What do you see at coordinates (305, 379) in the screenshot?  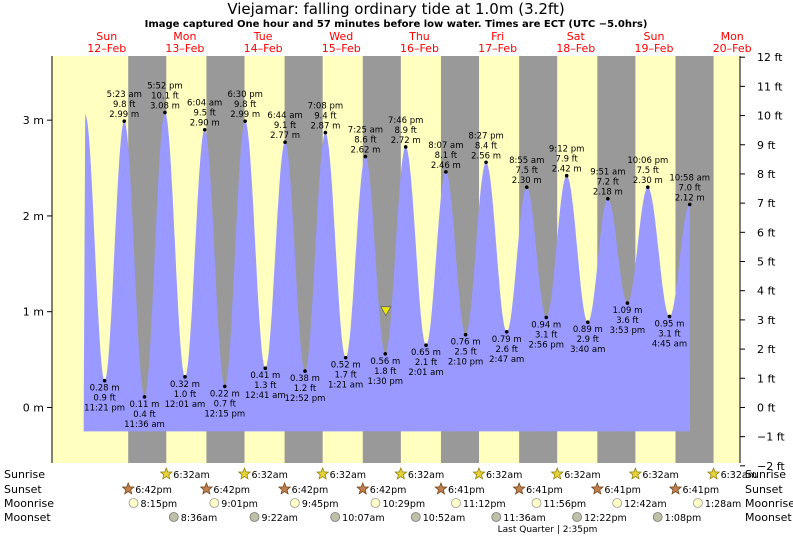 I see `extreme-label: 0.38 m` at bounding box center [305, 379].